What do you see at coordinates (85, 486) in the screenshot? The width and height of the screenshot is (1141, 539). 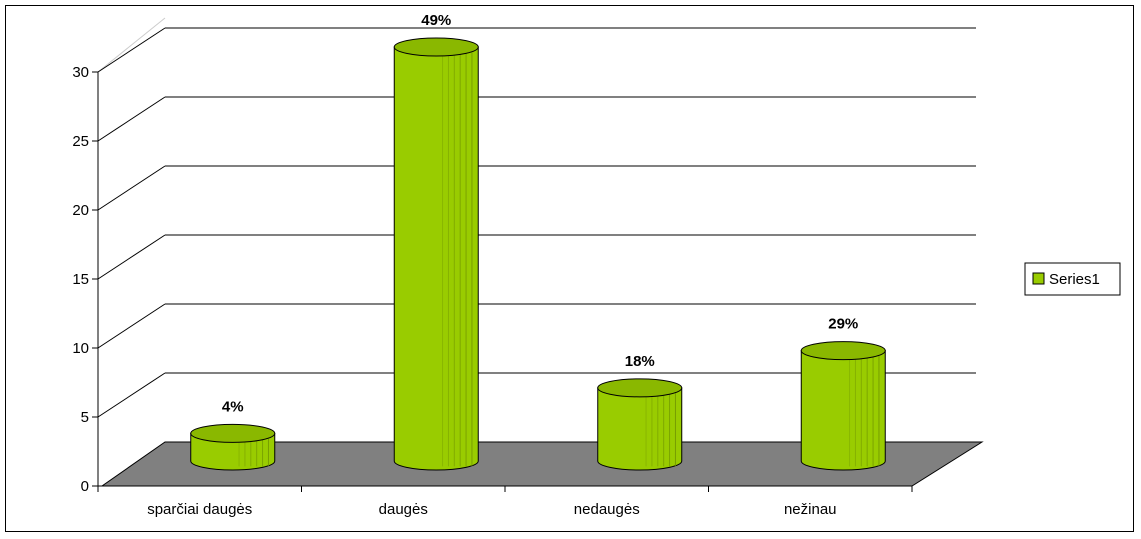 I see `y-tick-label: 0` at bounding box center [85, 486].